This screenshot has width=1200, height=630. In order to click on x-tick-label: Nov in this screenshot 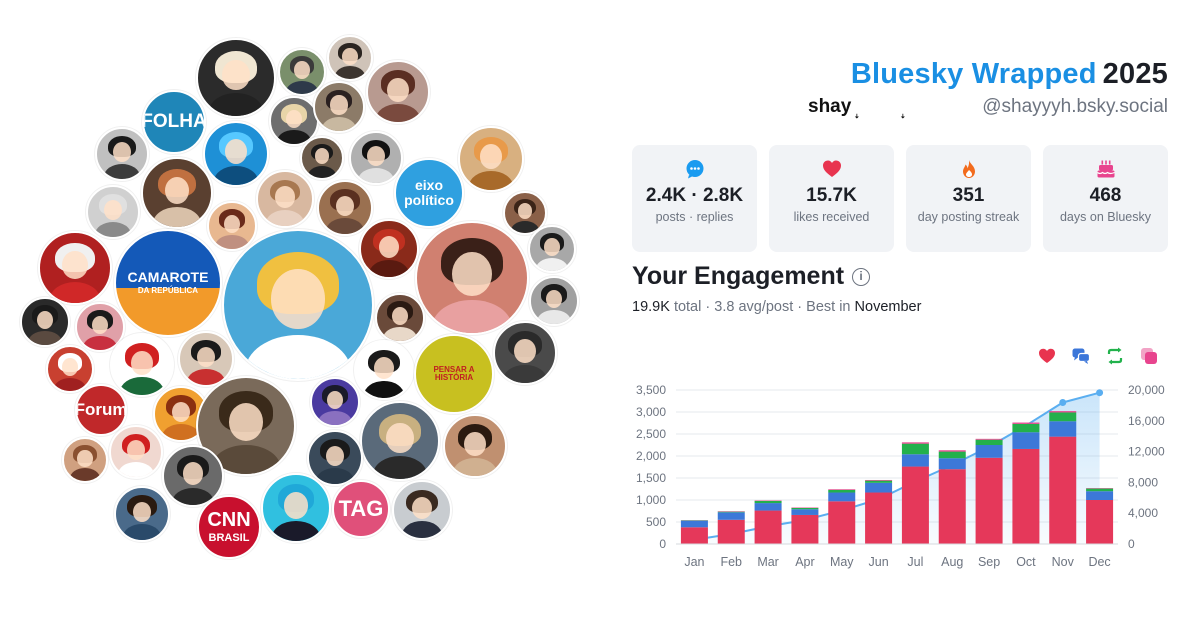, I will do `click(1063, 562)`.